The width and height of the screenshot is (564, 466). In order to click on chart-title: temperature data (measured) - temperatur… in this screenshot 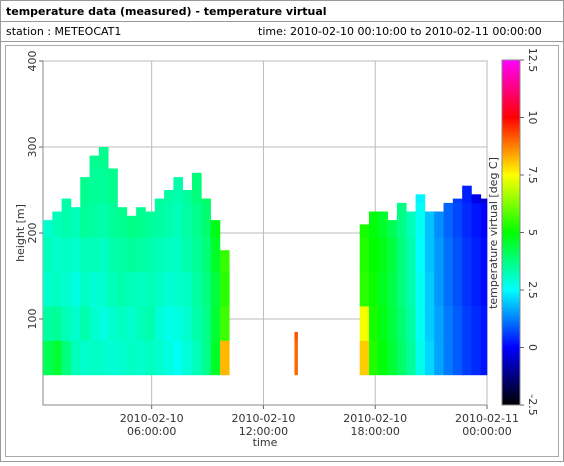, I will do `click(166, 11)`.